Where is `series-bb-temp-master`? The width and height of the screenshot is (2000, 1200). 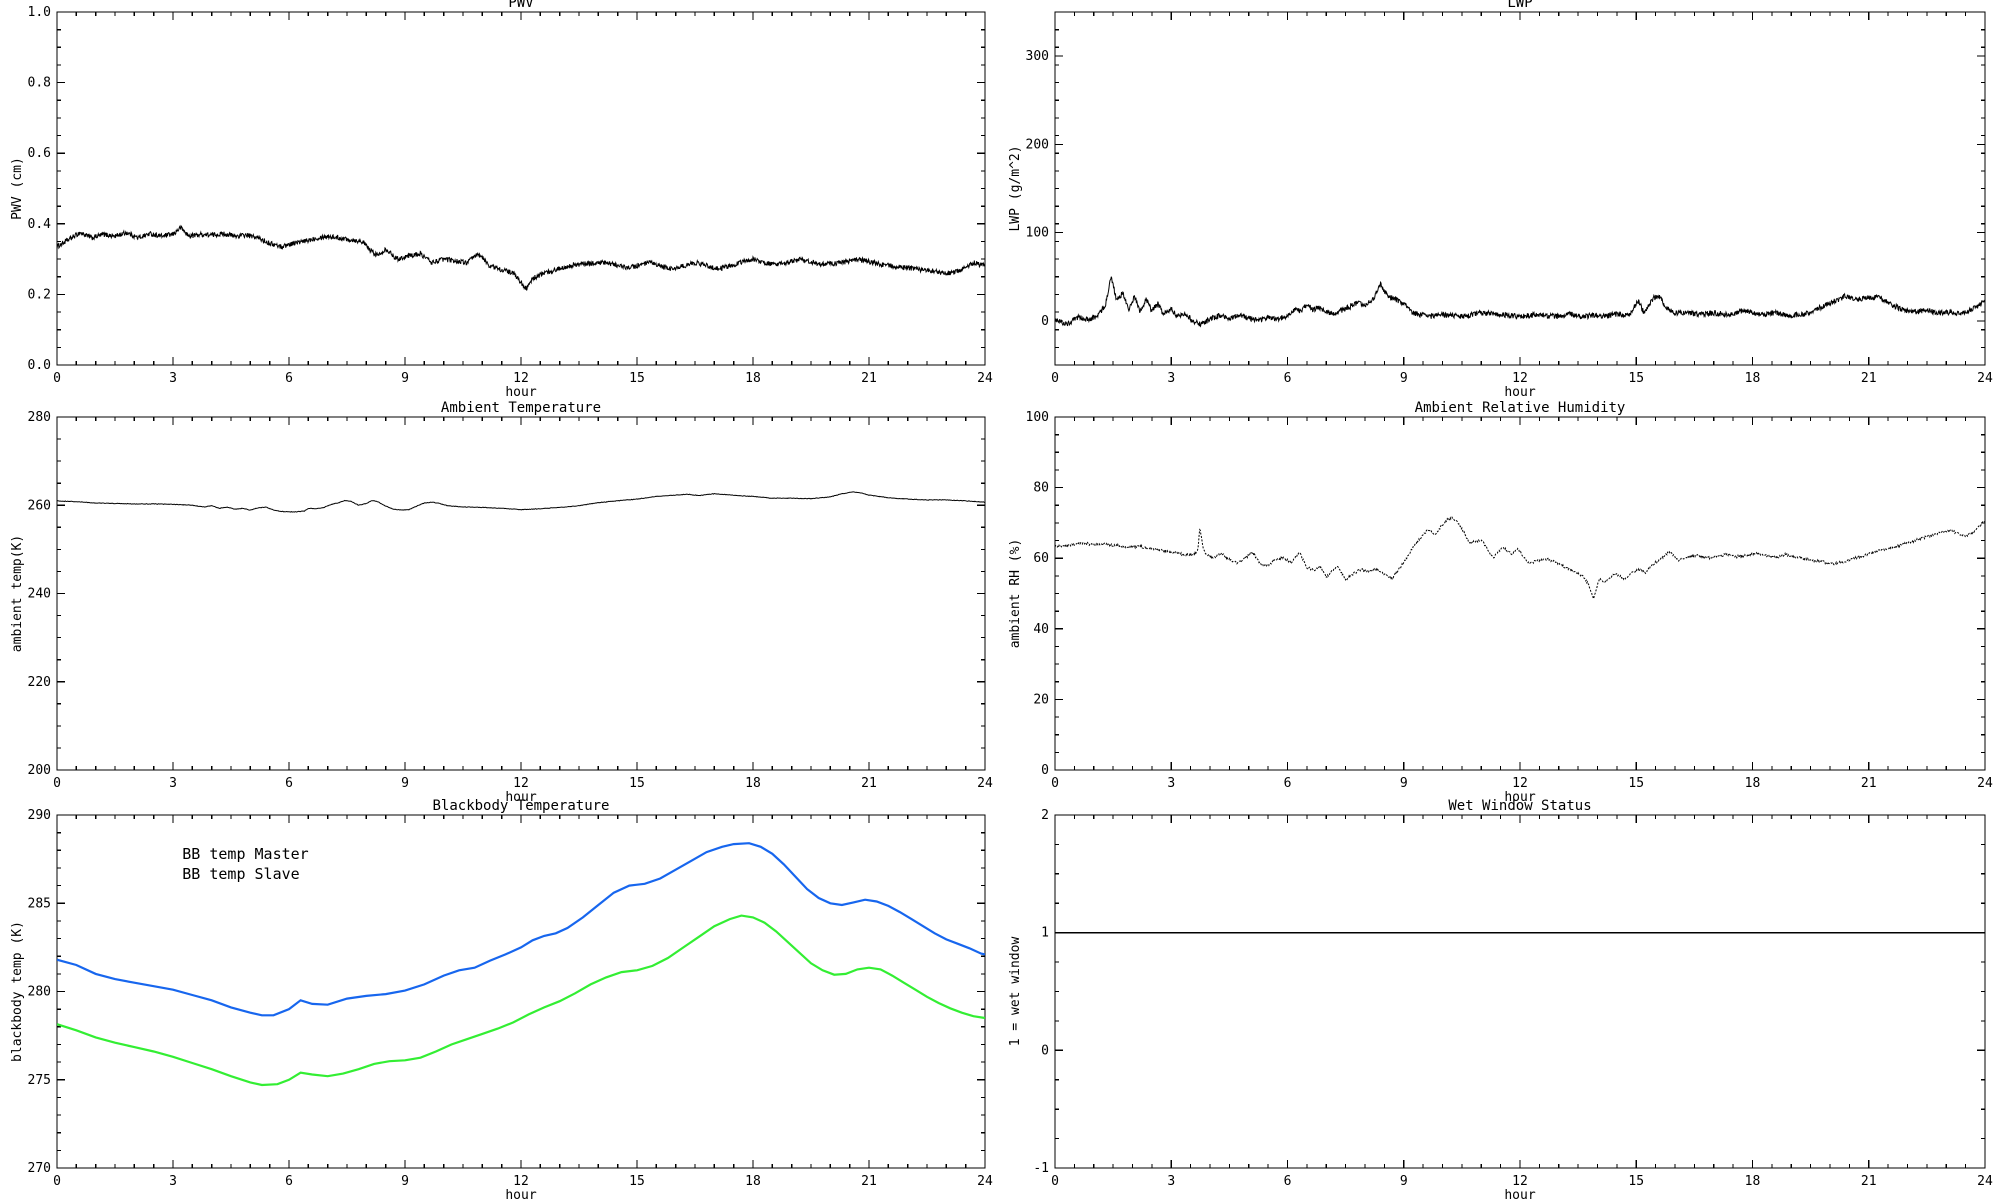 series-bb-temp-master is located at coordinates (521, 929).